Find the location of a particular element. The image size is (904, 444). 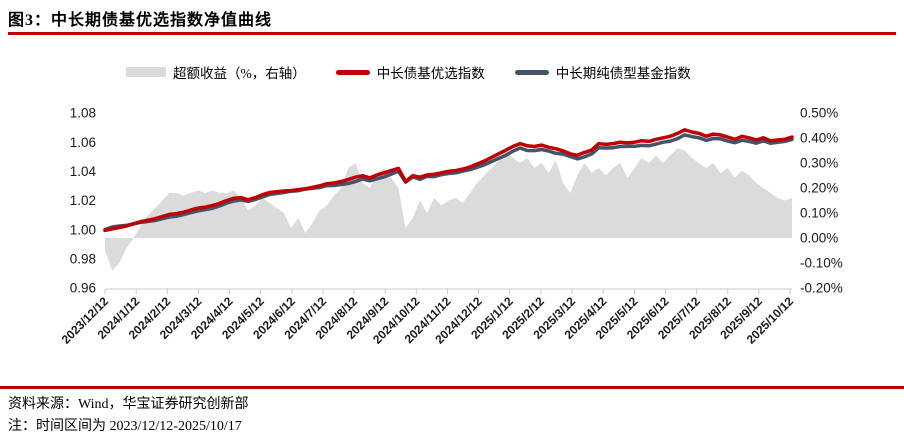

left-axis-tick-label: 0.96 is located at coordinates (83, 288).